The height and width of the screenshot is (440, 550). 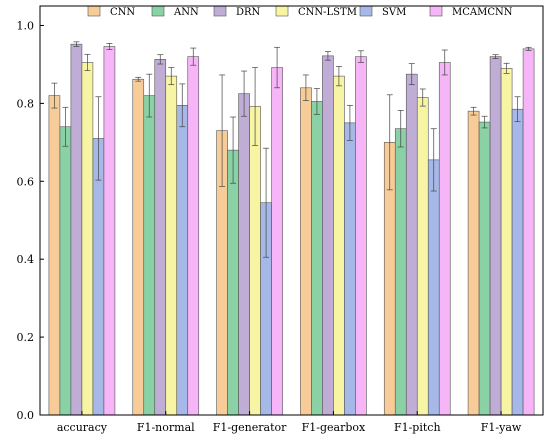 I want to click on legend-item-mcamcnn: MCAMCNN, so click(x=471, y=11).